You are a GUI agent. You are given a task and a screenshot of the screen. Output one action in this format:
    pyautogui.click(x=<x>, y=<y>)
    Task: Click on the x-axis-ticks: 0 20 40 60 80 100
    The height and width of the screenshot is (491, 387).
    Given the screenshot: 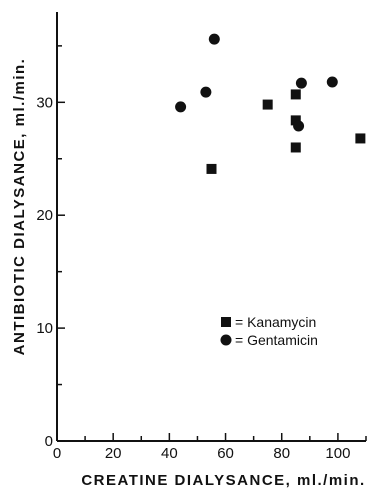 What is the action you would take?
    pyautogui.click(x=210, y=447)
    